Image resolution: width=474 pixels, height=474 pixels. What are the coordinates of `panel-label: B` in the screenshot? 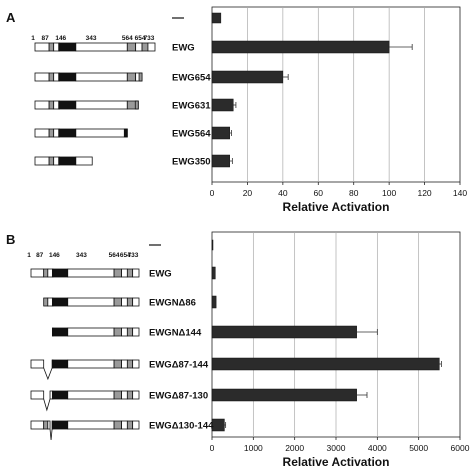 It's located at (10, 239).